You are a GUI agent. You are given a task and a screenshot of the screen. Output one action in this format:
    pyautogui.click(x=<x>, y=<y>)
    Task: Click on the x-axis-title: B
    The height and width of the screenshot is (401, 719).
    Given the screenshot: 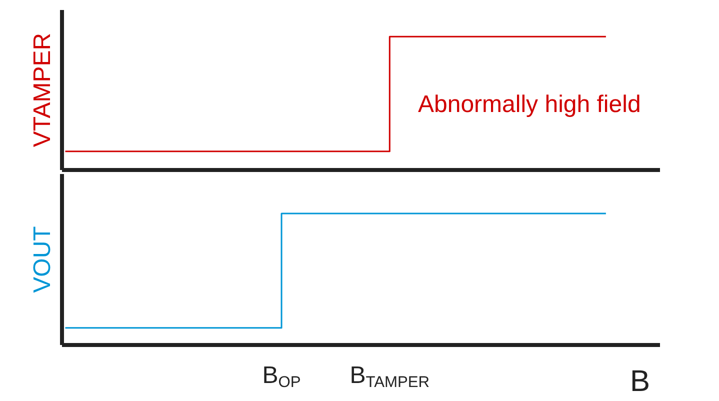 What is the action you would take?
    pyautogui.click(x=640, y=381)
    